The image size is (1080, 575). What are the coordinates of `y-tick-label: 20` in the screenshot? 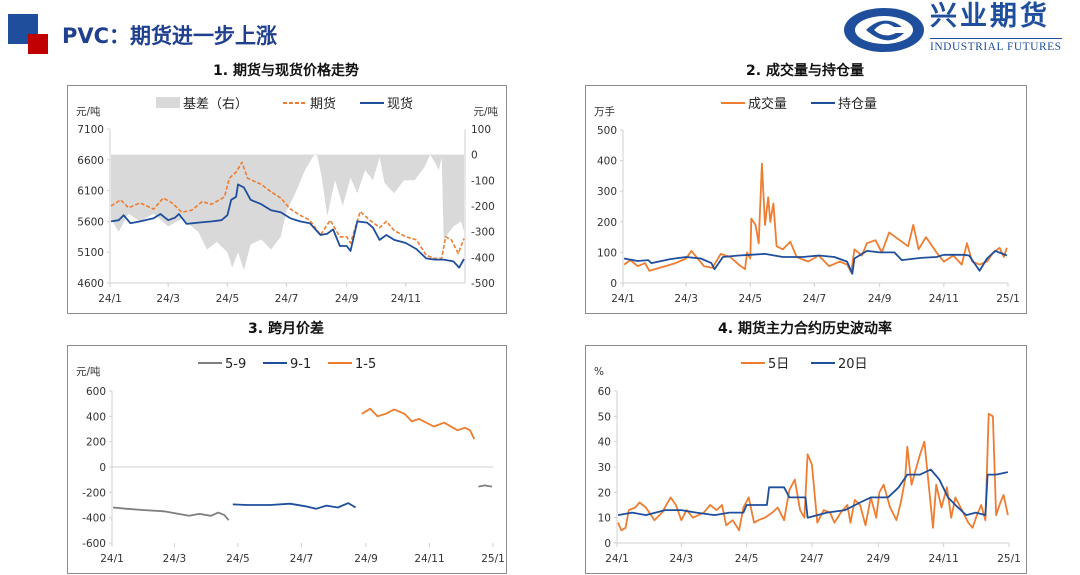 It's located at (604, 493).